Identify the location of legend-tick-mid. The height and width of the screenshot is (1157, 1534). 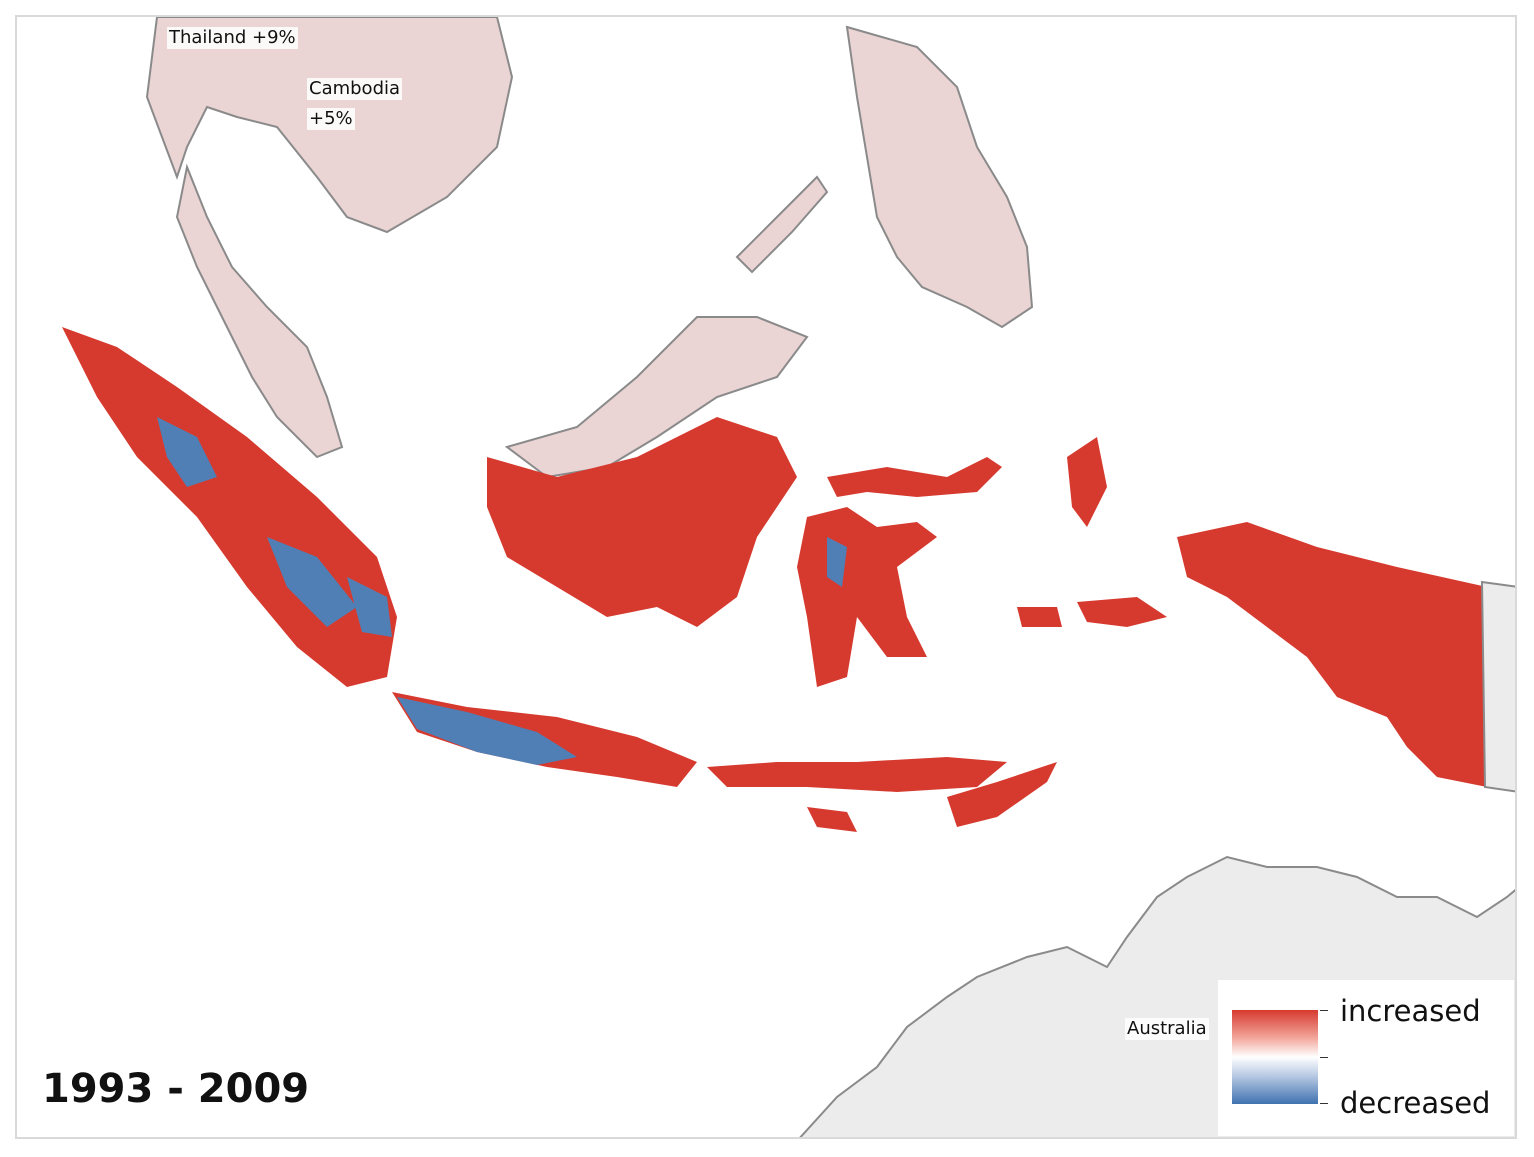
(1324, 1057).